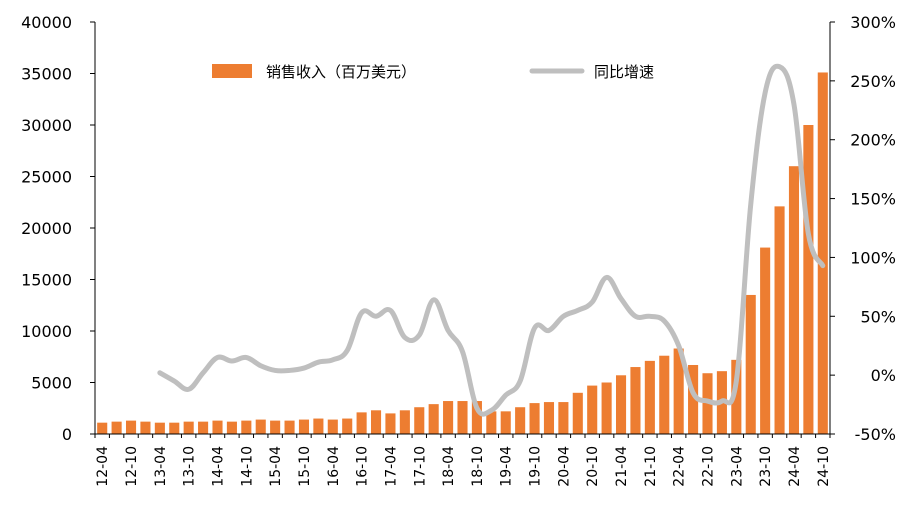 Image resolution: width=909 pixels, height=508 pixels. What do you see at coordinates (46, 74) in the screenshot?
I see `left-tick-label: 35000` at bounding box center [46, 74].